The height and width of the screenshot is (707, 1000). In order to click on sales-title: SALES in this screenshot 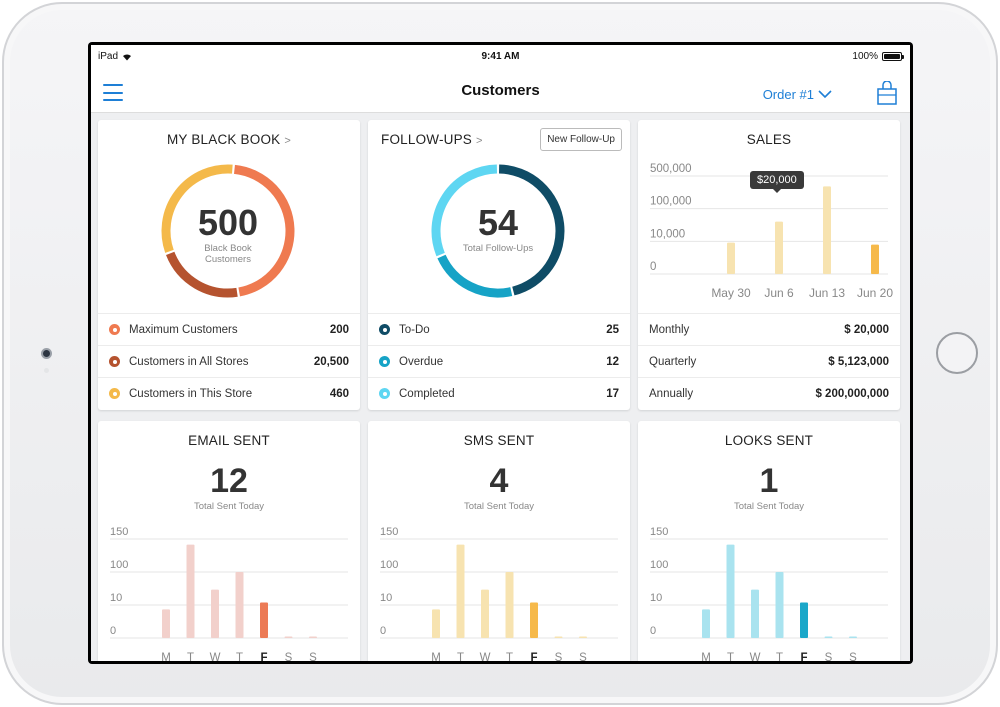, I will do `click(769, 139)`.